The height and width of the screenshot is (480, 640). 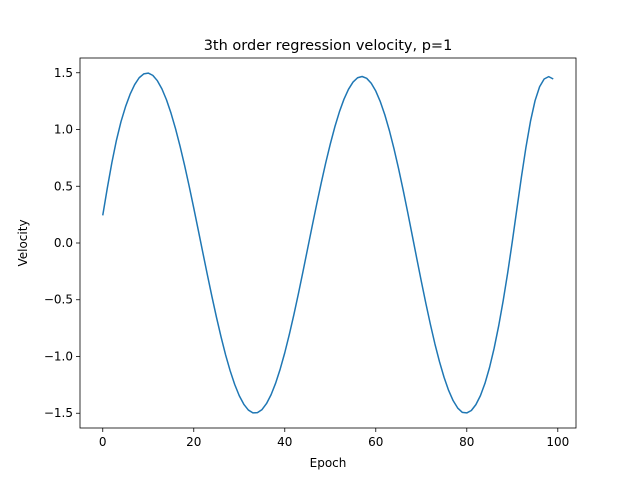 What do you see at coordinates (58, 356) in the screenshot?
I see `y-tick-label: −1.0` at bounding box center [58, 356].